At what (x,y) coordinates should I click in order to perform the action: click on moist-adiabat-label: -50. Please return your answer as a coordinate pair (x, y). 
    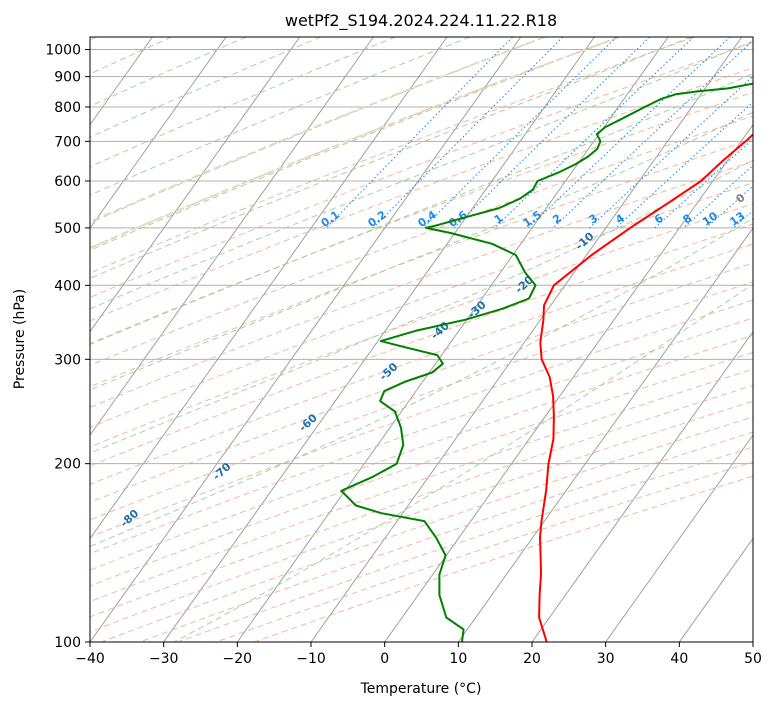
    Looking at the image, I should click on (389, 371).